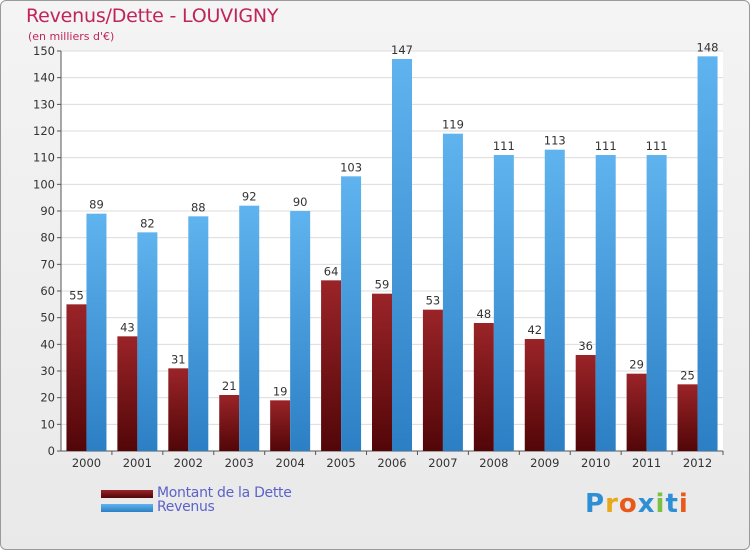 Image resolution: width=750 pixels, height=550 pixels. What do you see at coordinates (47, 344) in the screenshot?
I see `y-tick-label: 40` at bounding box center [47, 344].